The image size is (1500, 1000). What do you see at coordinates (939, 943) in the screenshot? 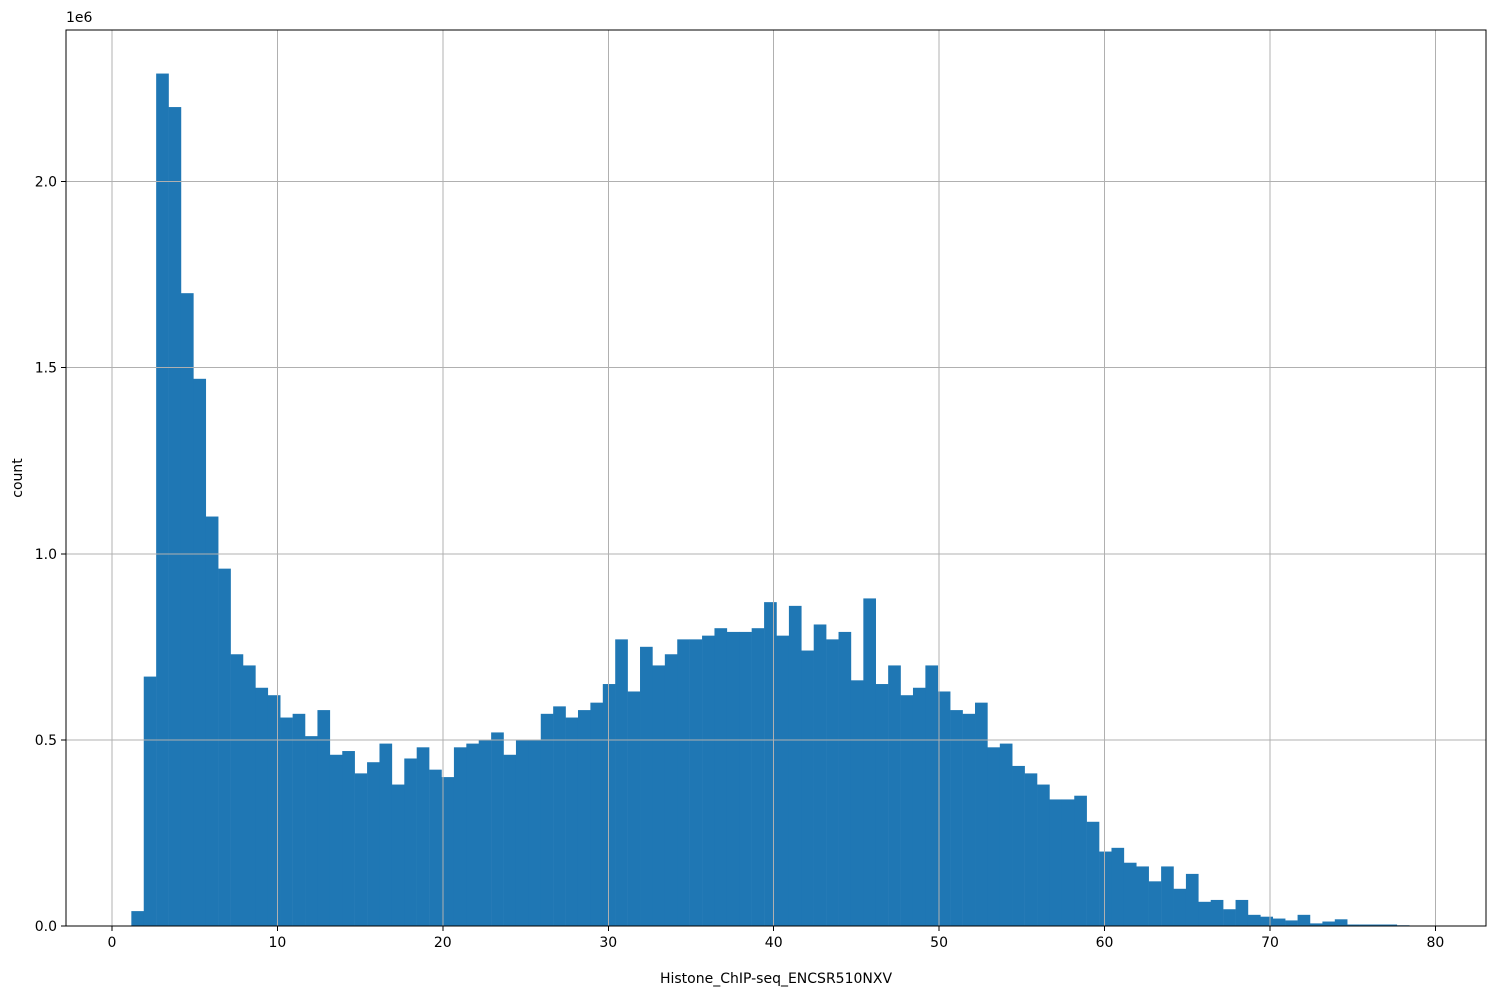
I see `x-tick-label: 50` at bounding box center [939, 943].